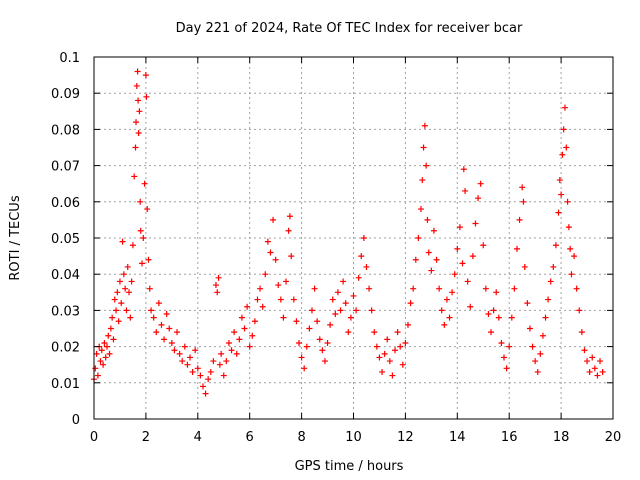  Describe the element at coordinates (65, 311) in the screenshot. I see `y-tick-label: 0.03` at that location.